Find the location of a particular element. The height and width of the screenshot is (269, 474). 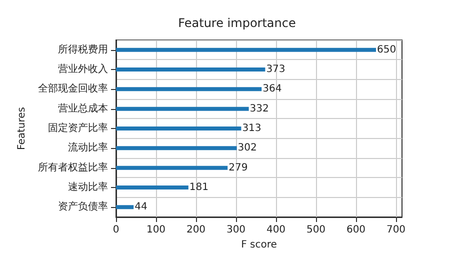

chart-title: Feature importance is located at coordinates (237, 23).